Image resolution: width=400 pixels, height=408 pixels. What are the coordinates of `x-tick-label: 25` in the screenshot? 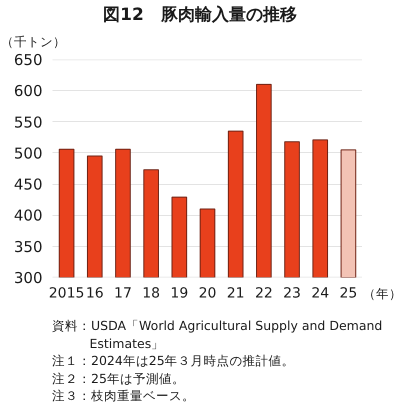 It's located at (349, 294).